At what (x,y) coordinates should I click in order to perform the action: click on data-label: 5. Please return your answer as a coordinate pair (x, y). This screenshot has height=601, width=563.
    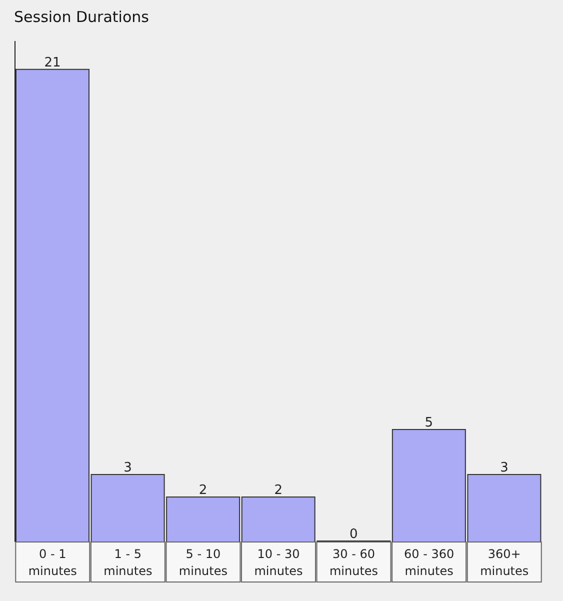
    Looking at the image, I should click on (429, 422).